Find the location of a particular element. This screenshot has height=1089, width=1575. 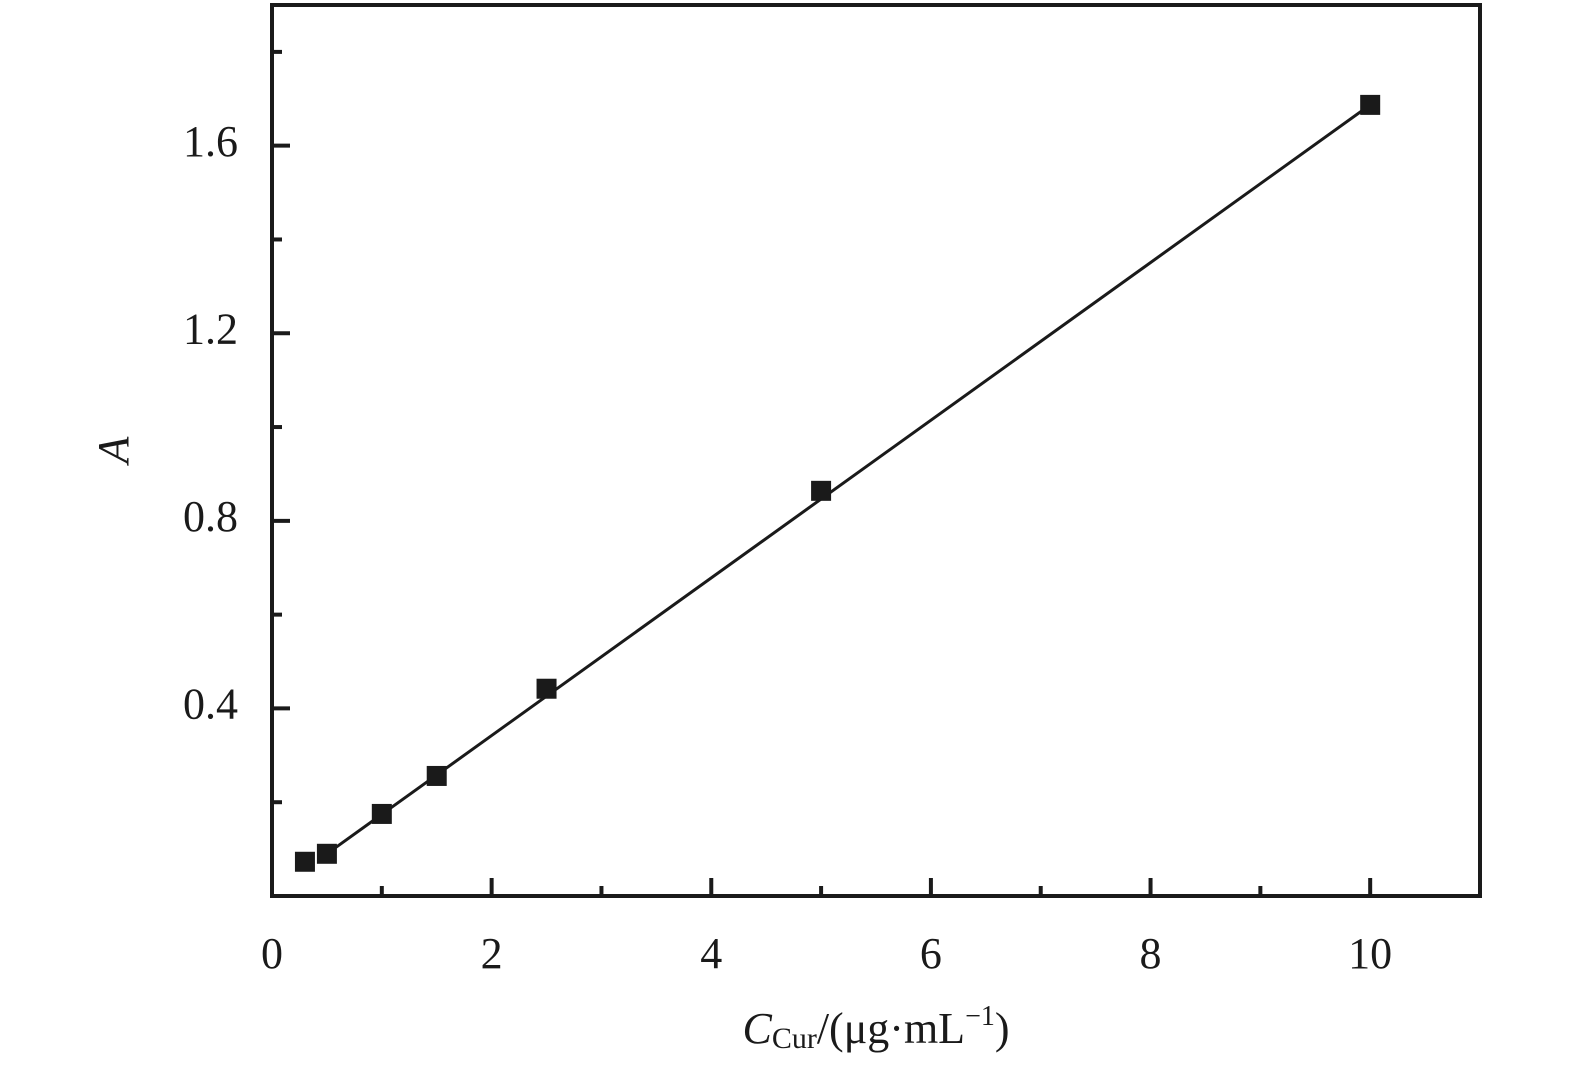

x-label-close: ) is located at coordinates (1002, 1028).